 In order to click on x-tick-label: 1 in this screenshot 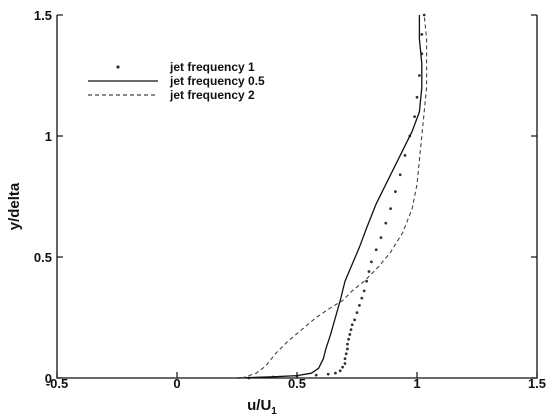, I will do `click(416, 383)`.